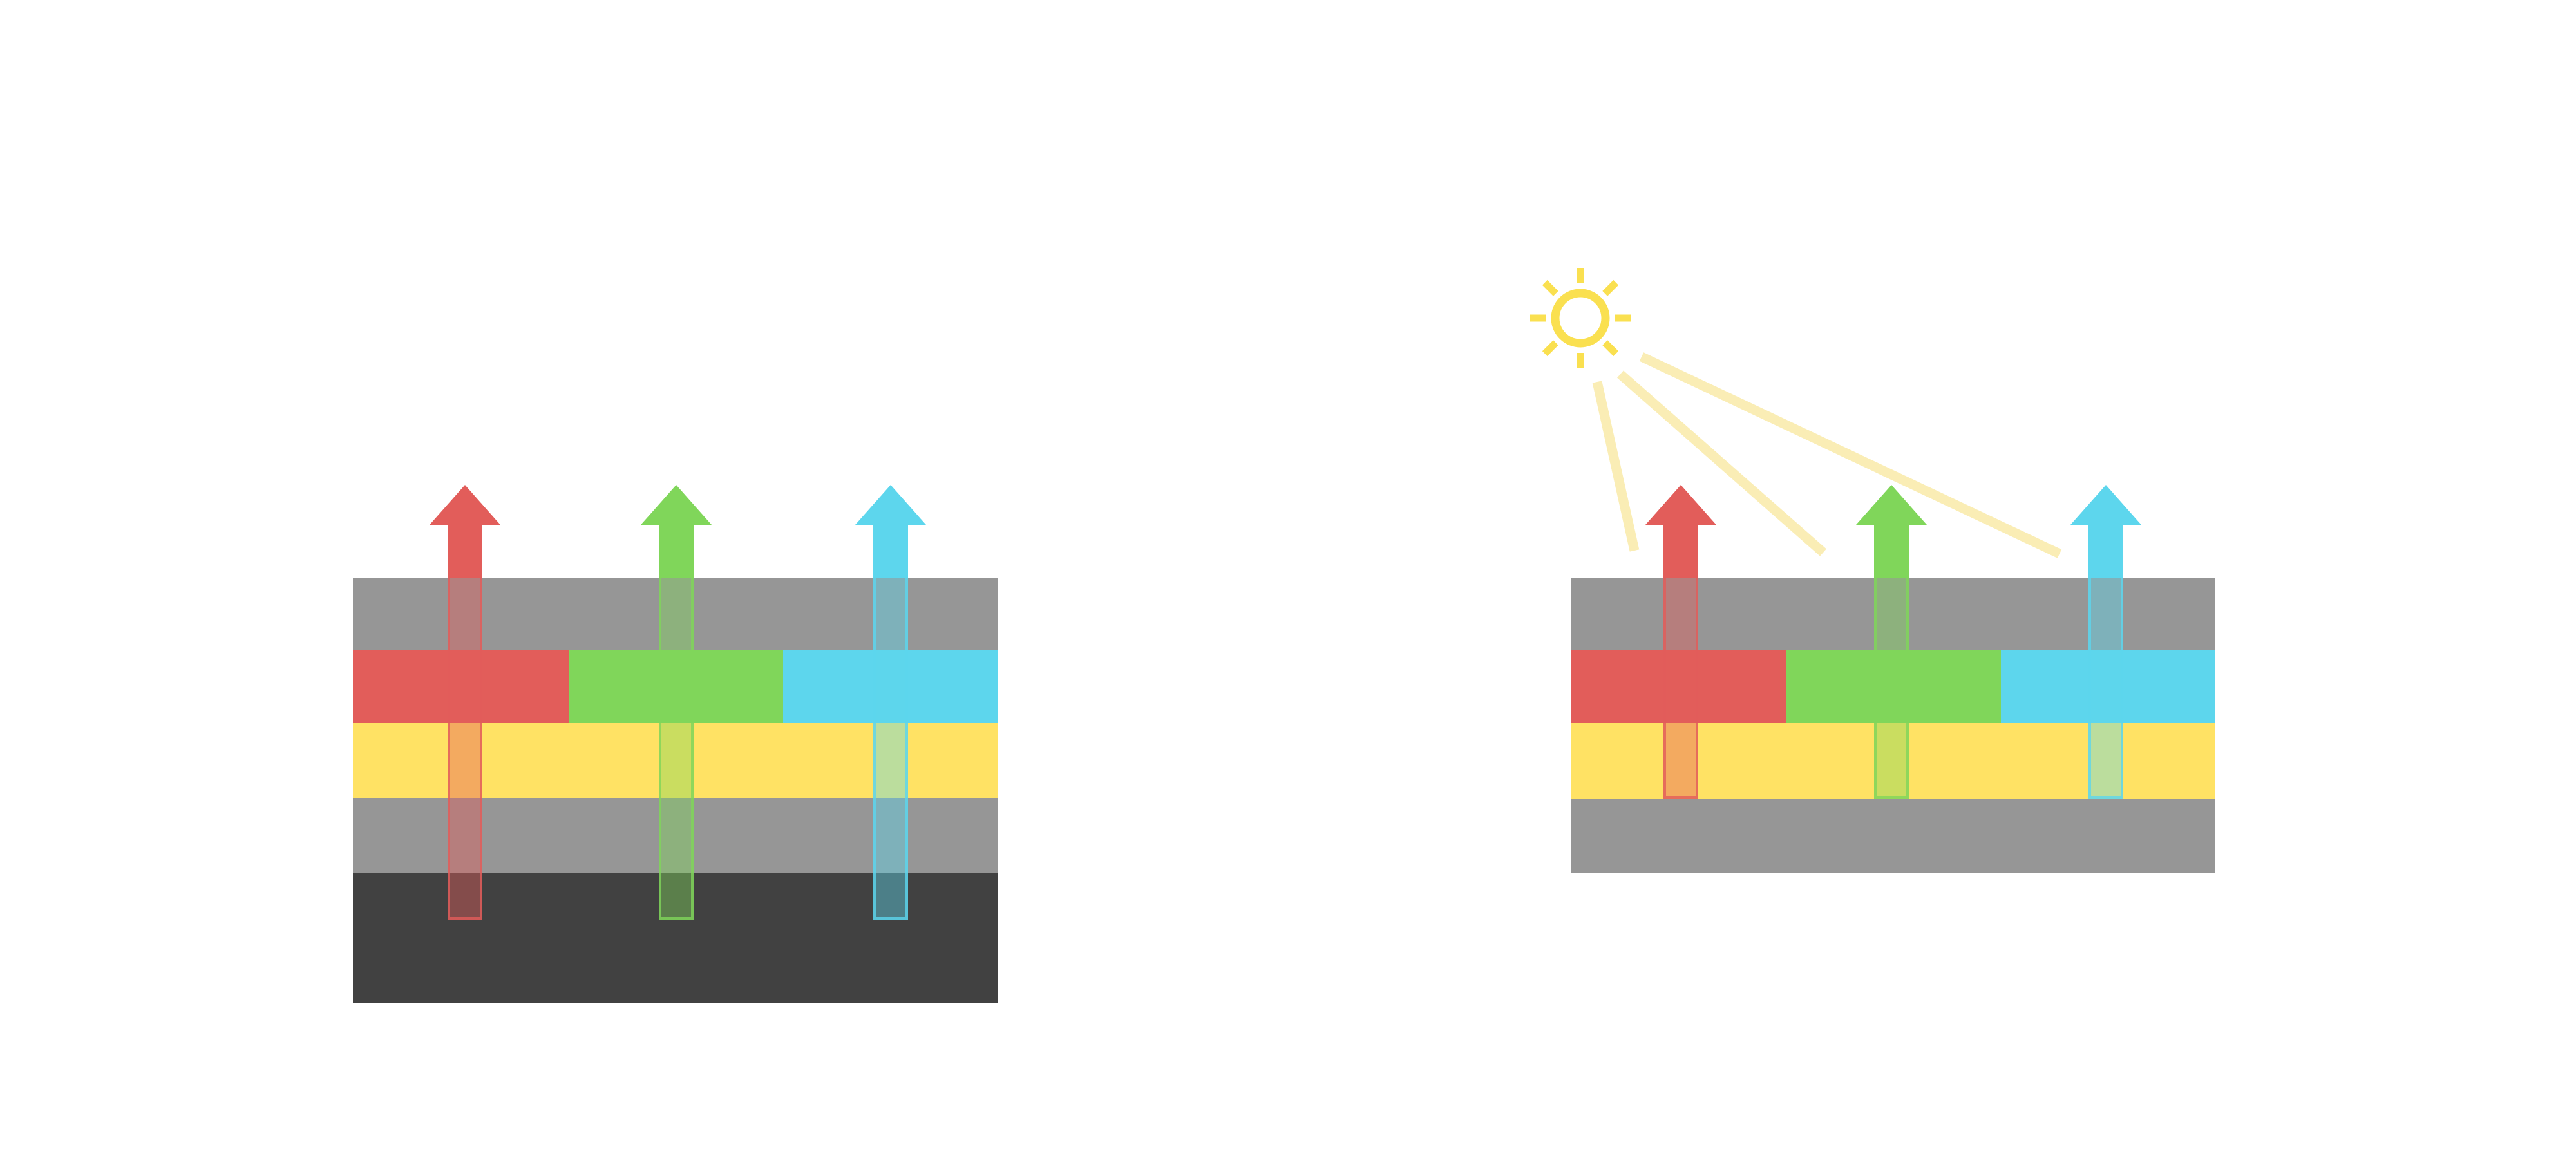  I want to click on base-layer, so click(1893, 836).